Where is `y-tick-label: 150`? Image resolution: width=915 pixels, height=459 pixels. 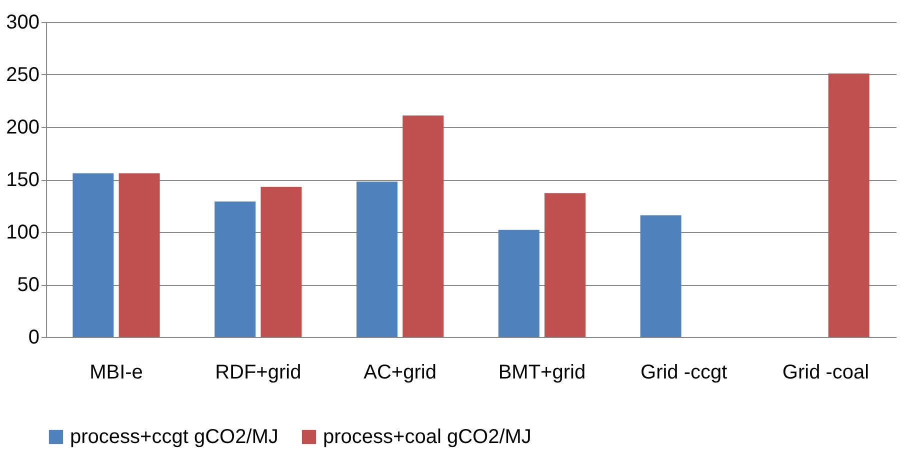
y-tick-label: 150 is located at coordinates (23, 180).